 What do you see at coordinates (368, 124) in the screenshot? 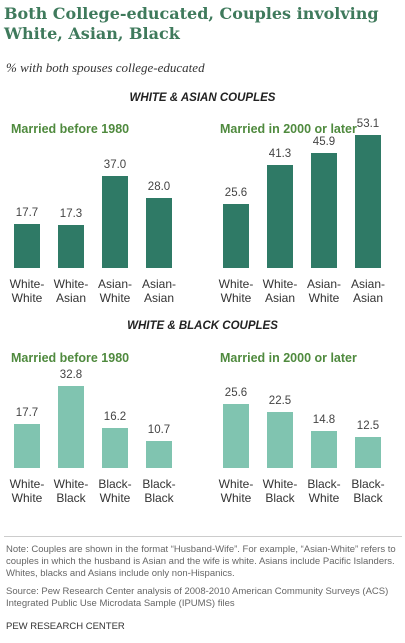
I see `value-label: 53.1` at bounding box center [368, 124].